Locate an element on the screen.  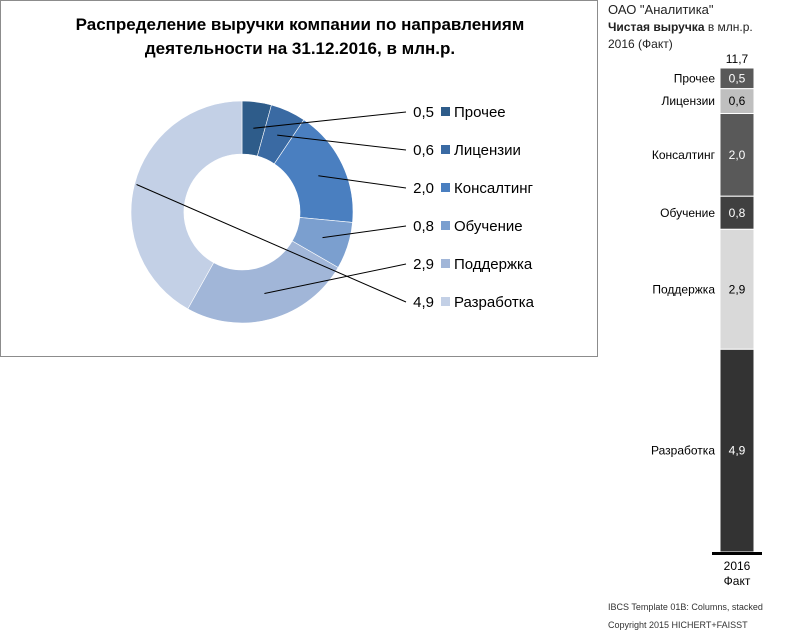
period-type-label: Факт is located at coordinates (737, 581).